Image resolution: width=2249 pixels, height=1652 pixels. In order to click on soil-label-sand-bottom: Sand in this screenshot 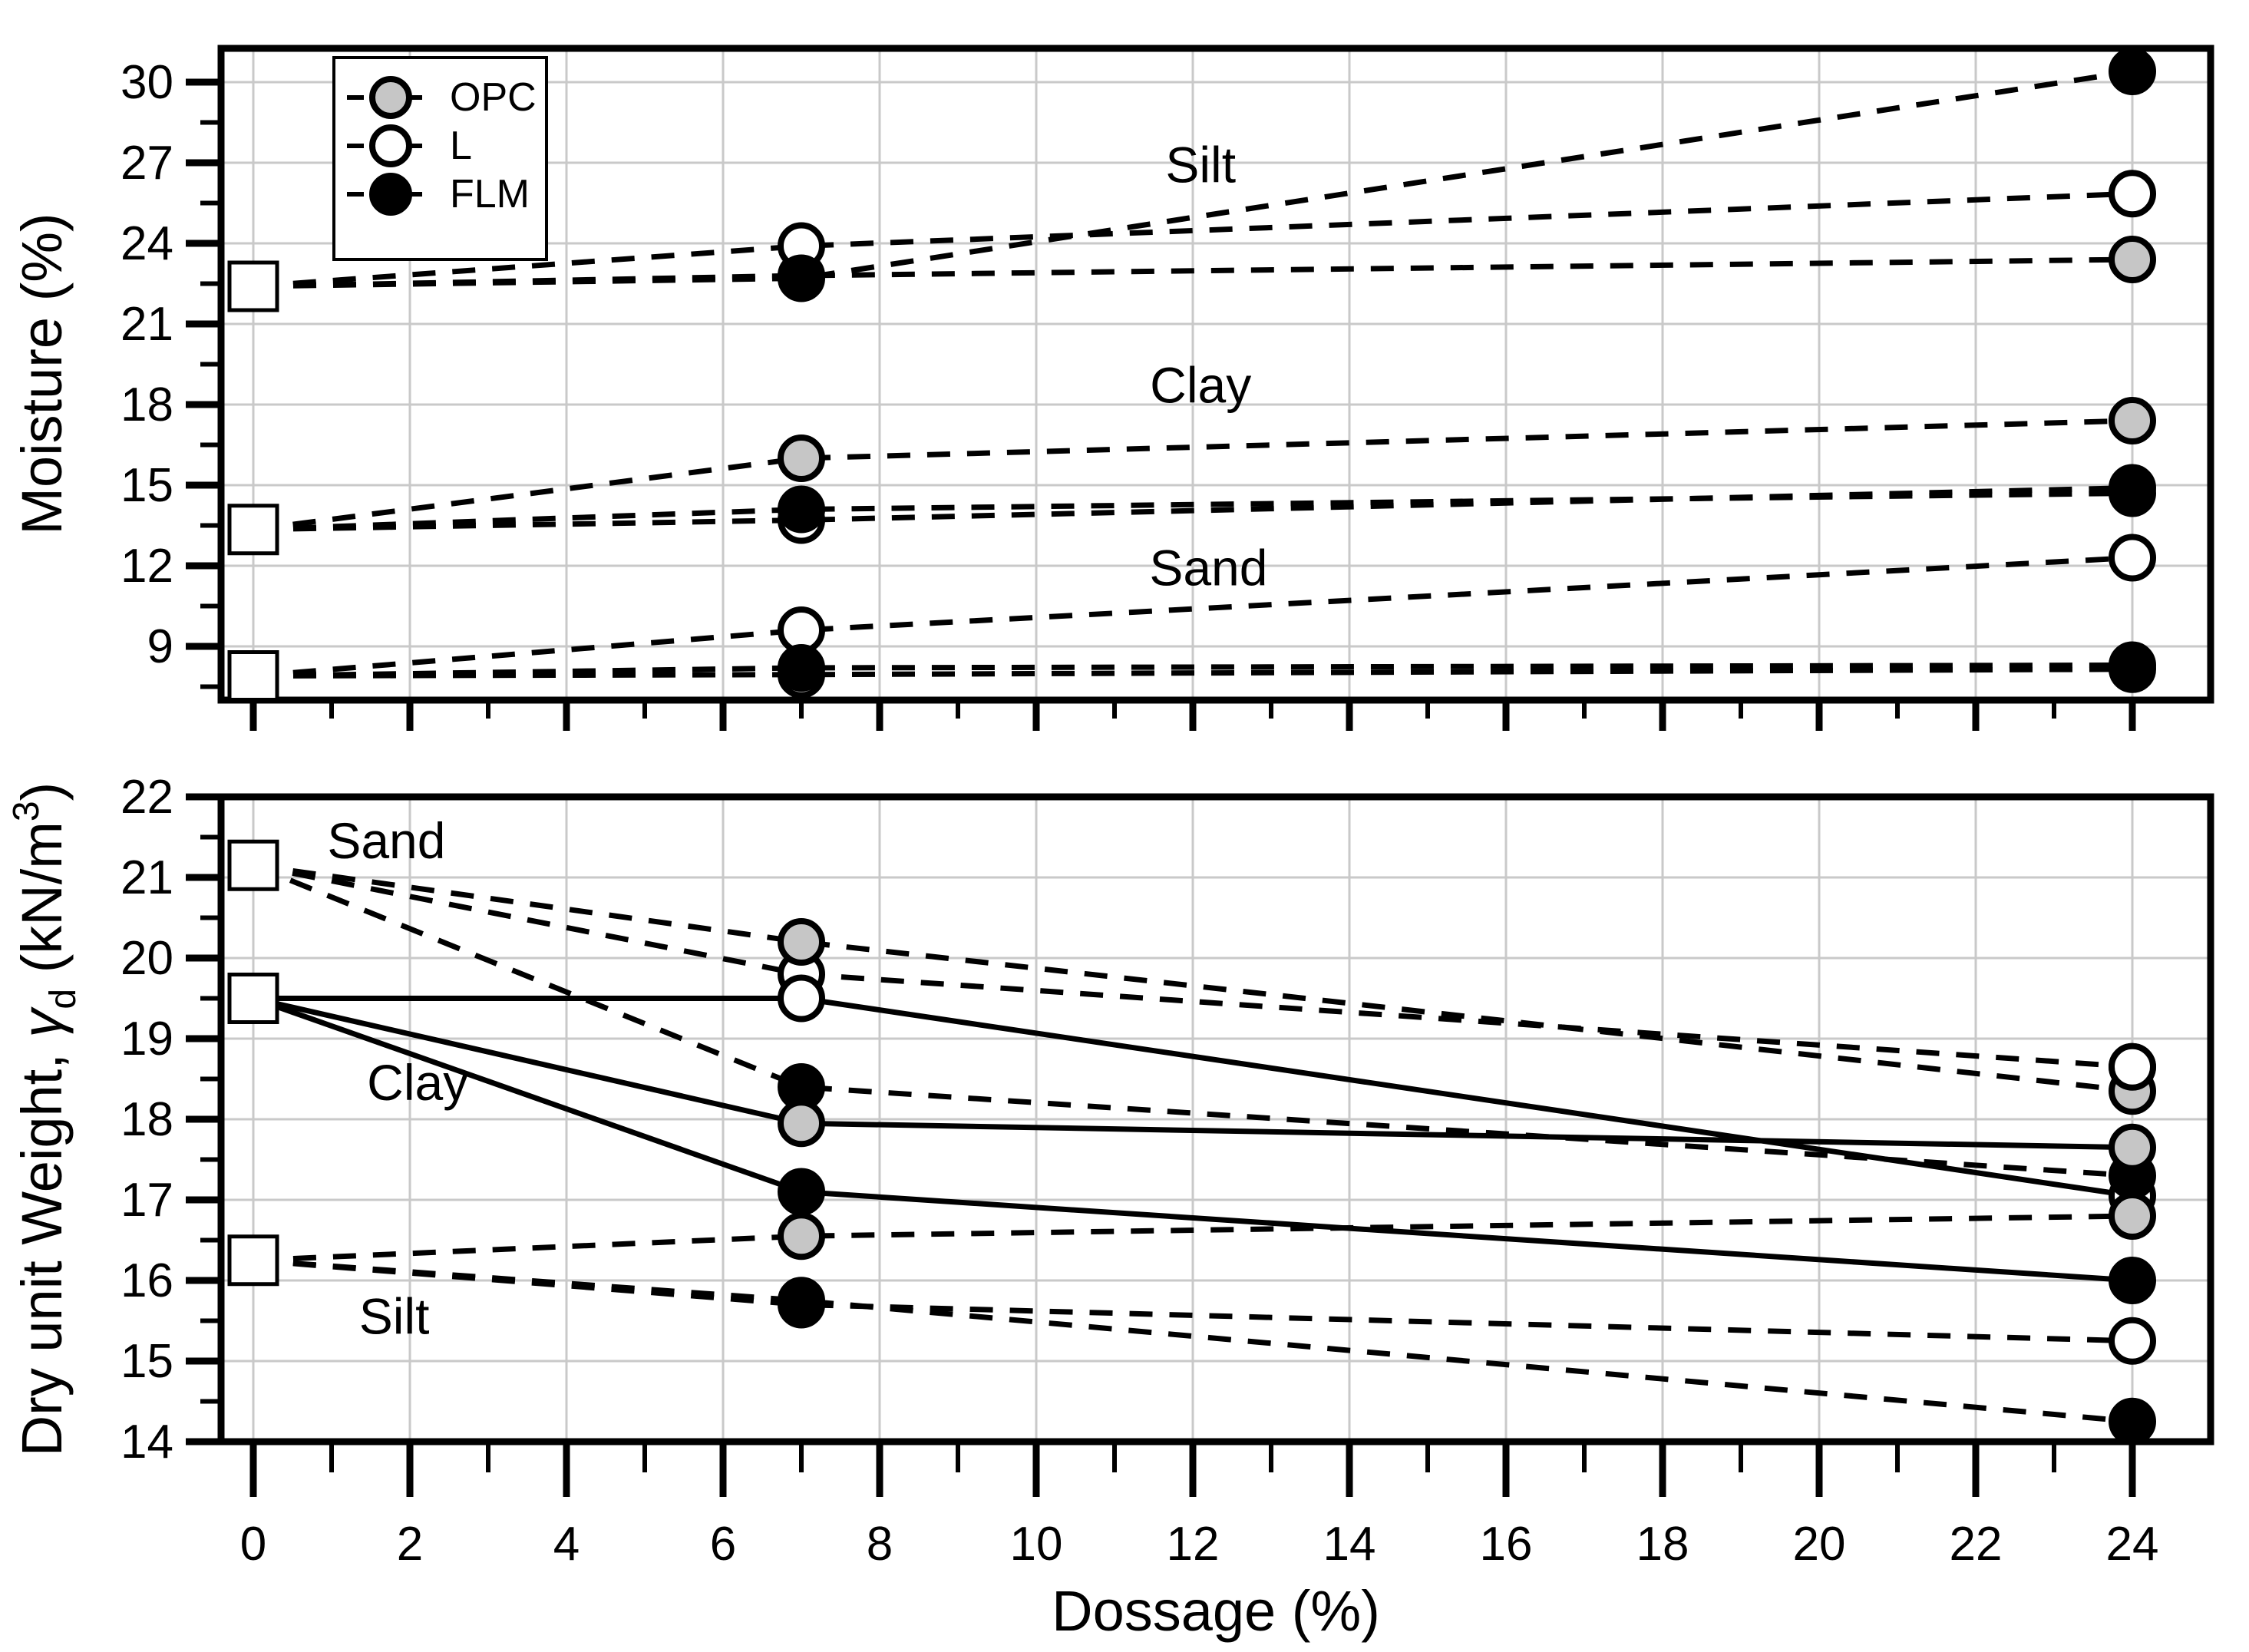, I will do `click(386, 840)`.